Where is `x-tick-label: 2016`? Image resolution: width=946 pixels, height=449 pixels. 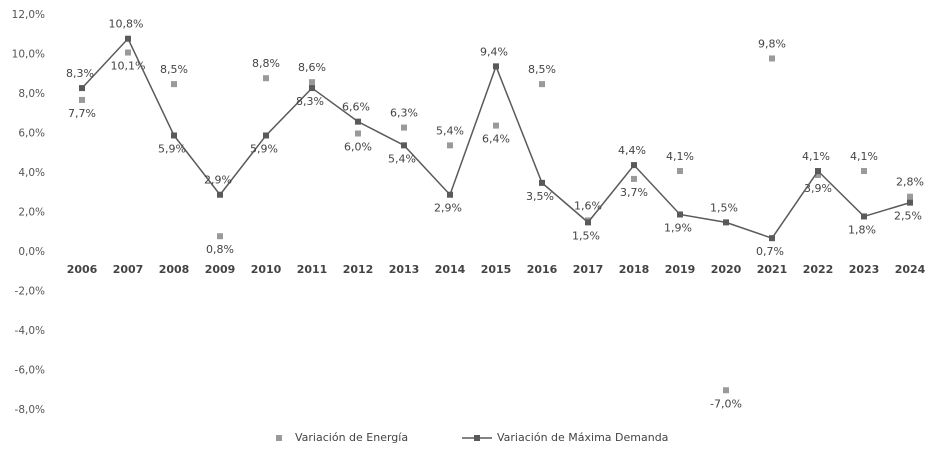 x-tick-label: 2016 is located at coordinates (542, 269).